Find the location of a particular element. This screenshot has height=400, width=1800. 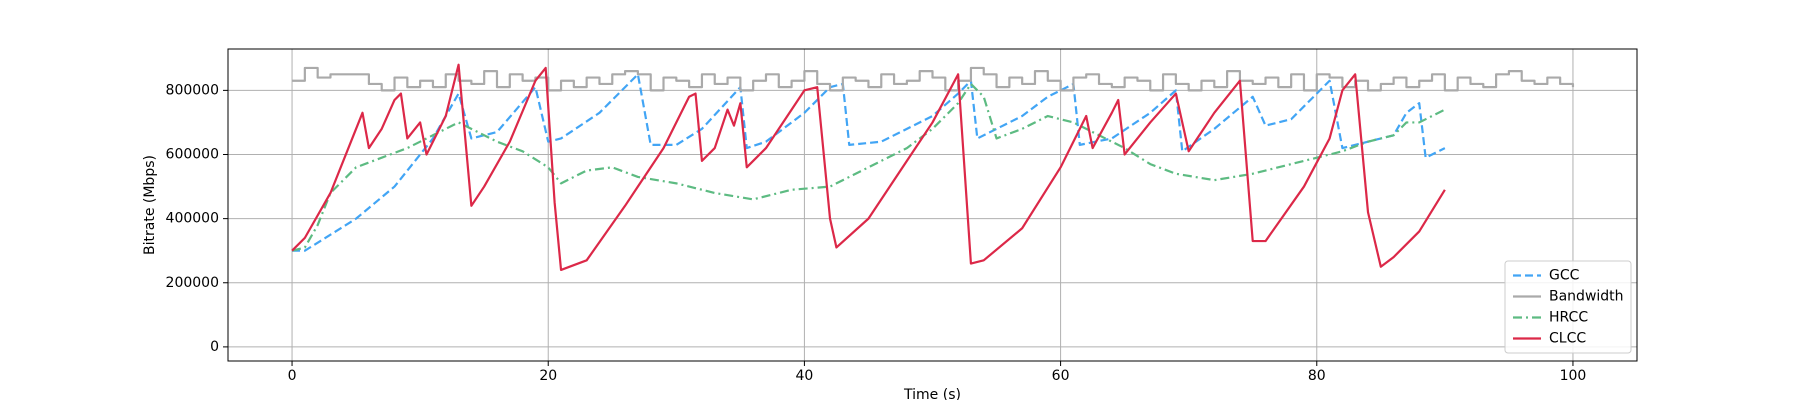

y-axis-label: Bitrate (Mbps) is located at coordinates (150, 205).